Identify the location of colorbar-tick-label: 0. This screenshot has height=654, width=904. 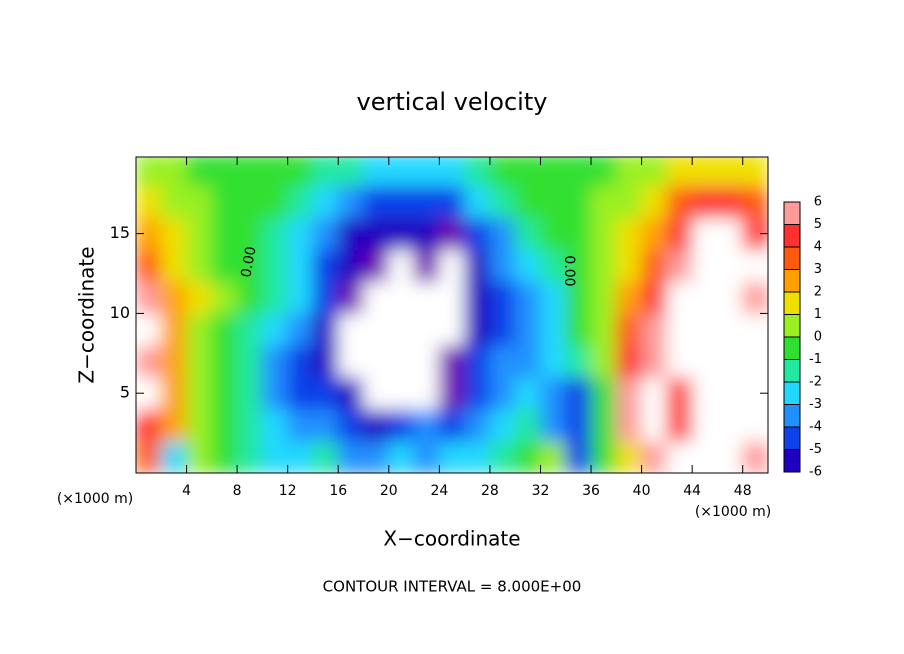
(818, 337).